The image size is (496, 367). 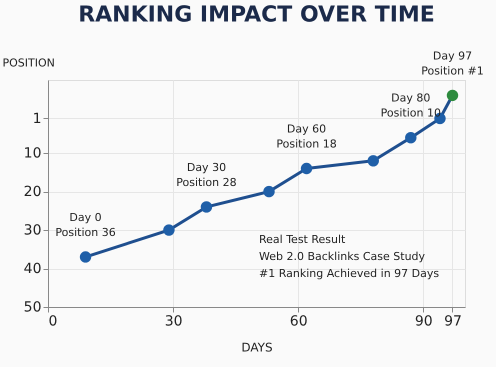 What do you see at coordinates (453, 322) in the screenshot?
I see `x-tick-label: 97` at bounding box center [453, 322].